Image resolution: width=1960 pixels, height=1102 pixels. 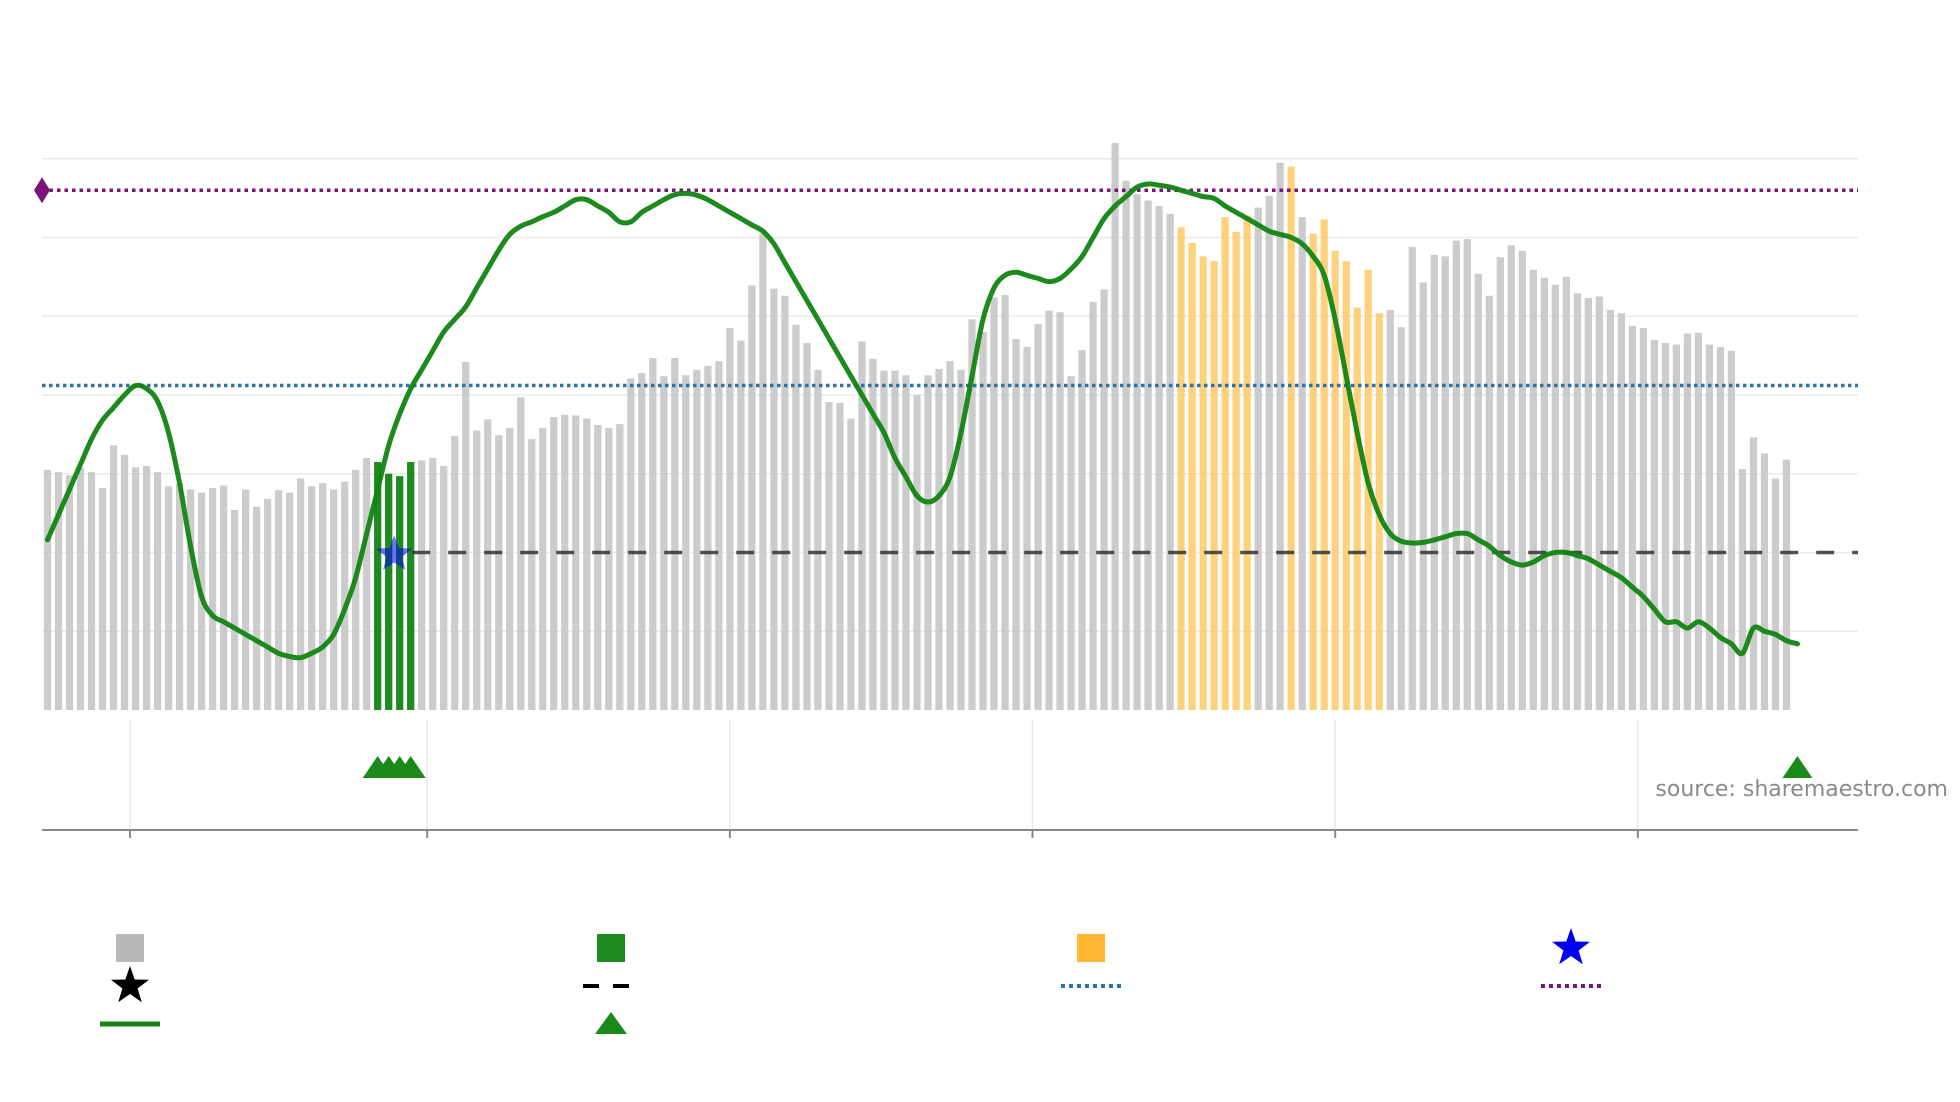 I want to click on legend-item-accumulation-bar, so click(x=611, y=948).